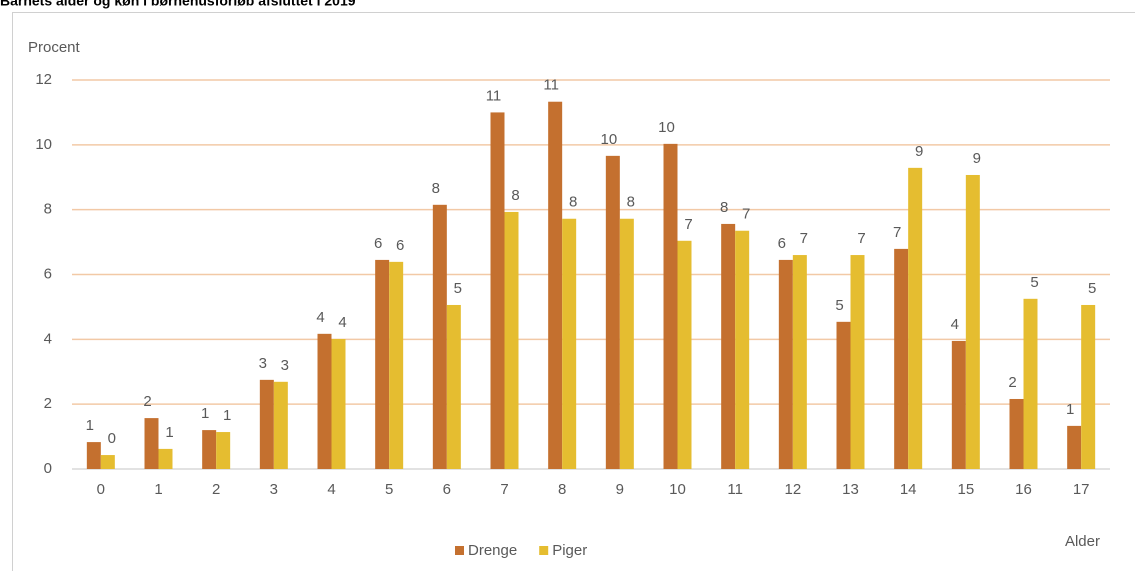  Describe the element at coordinates (620, 489) in the screenshot. I see `x-tick-label: 9` at that location.